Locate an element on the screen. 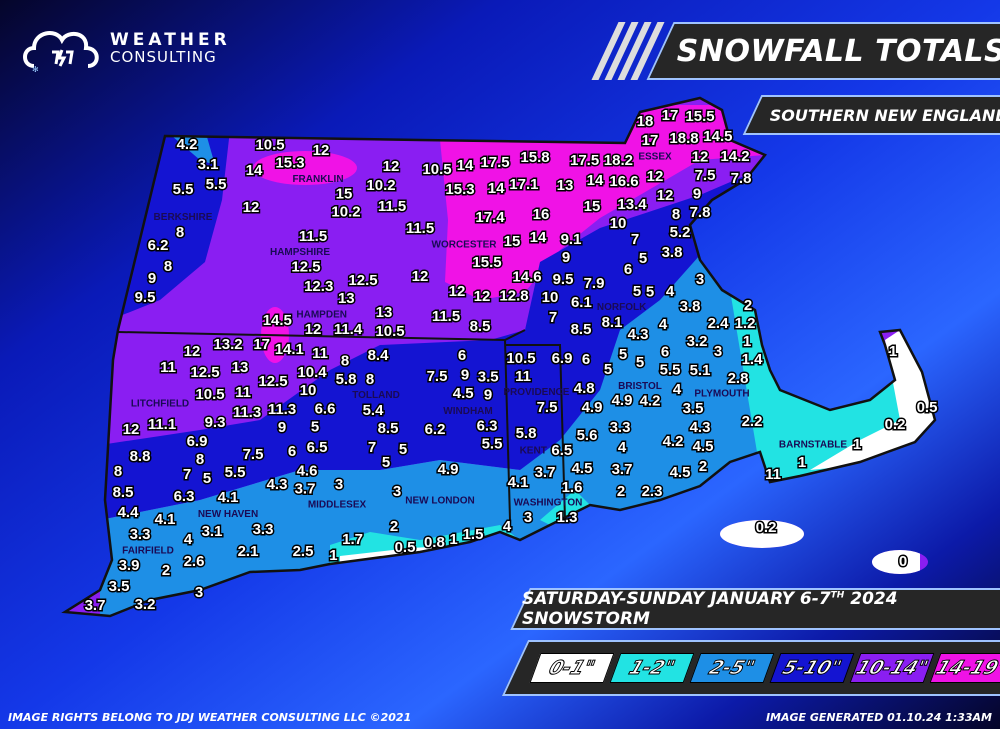 The width and height of the screenshot is (1000, 729). snowfall-total-label: 17.5 is located at coordinates (494, 162).